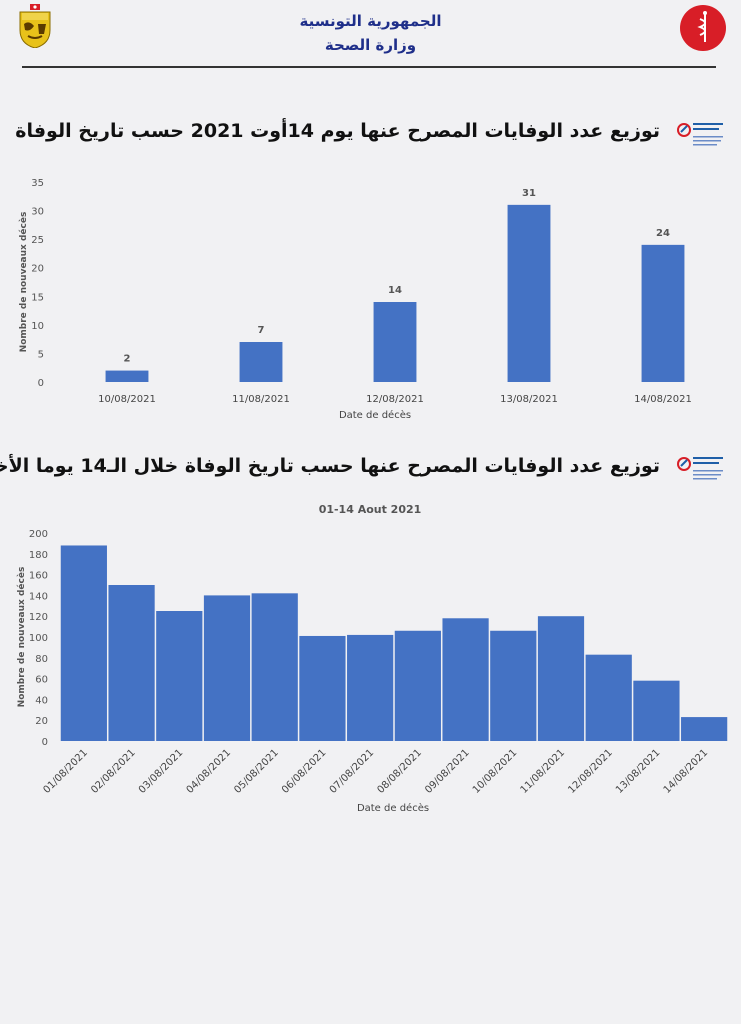 Image resolution: width=741 pixels, height=1024 pixels. I want to click on y-tick-label: 40, so click(41, 700).